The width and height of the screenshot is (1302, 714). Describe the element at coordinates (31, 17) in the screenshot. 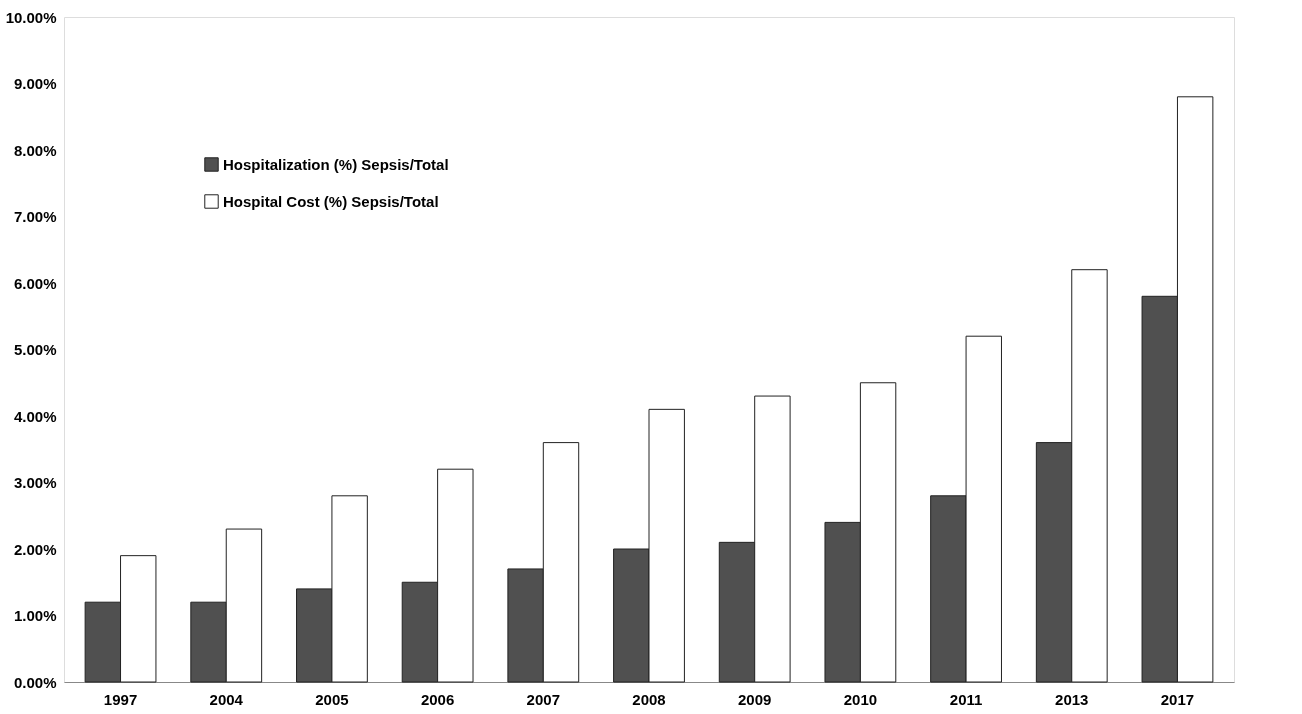

I see `y-tick-label: 10.00%` at that location.